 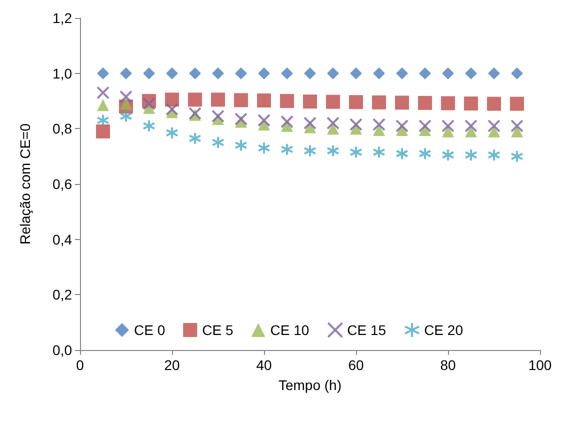 What do you see at coordinates (264, 365) in the screenshot?
I see `x-tick-label: 40` at bounding box center [264, 365].